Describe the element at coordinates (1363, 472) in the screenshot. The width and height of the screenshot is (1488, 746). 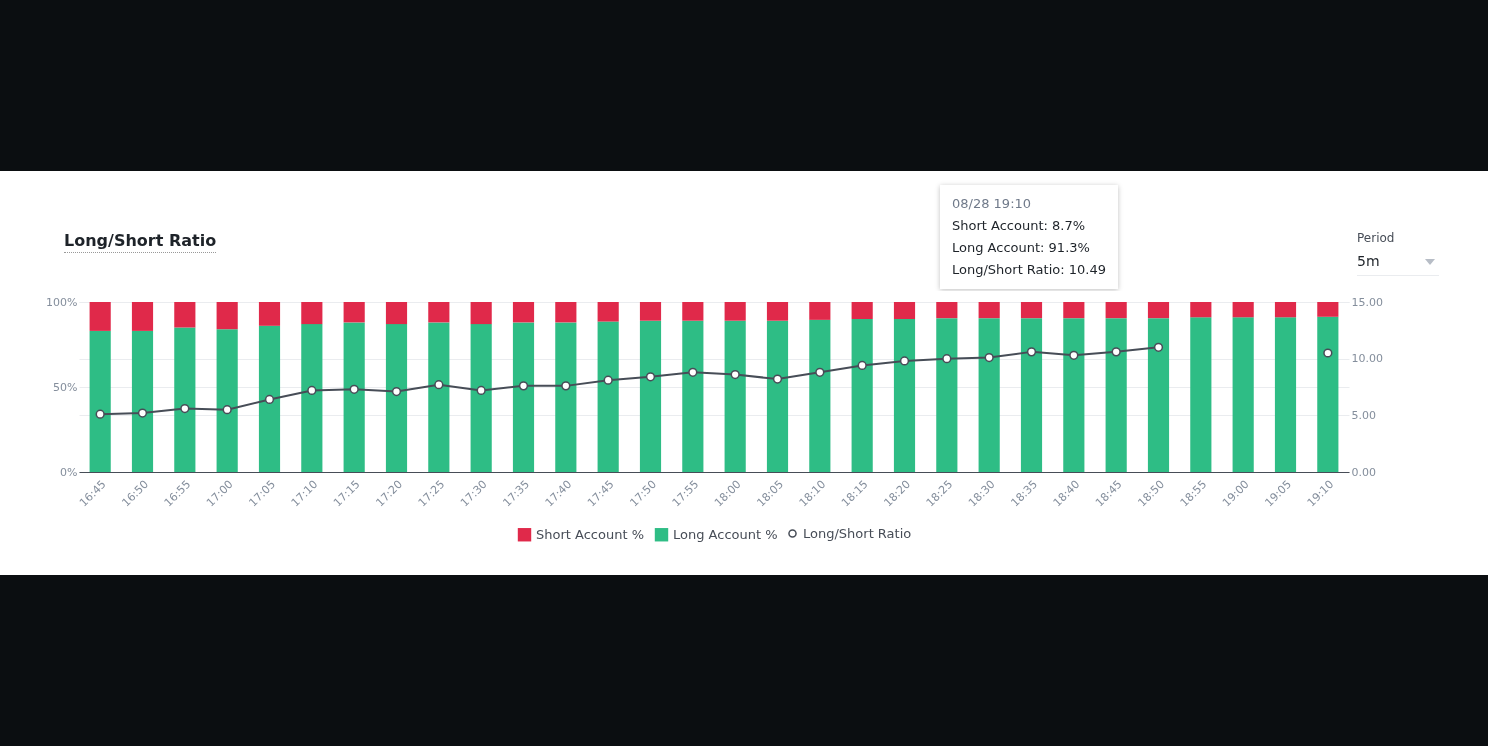
I see `y2-tick-label: 0.00` at that location.